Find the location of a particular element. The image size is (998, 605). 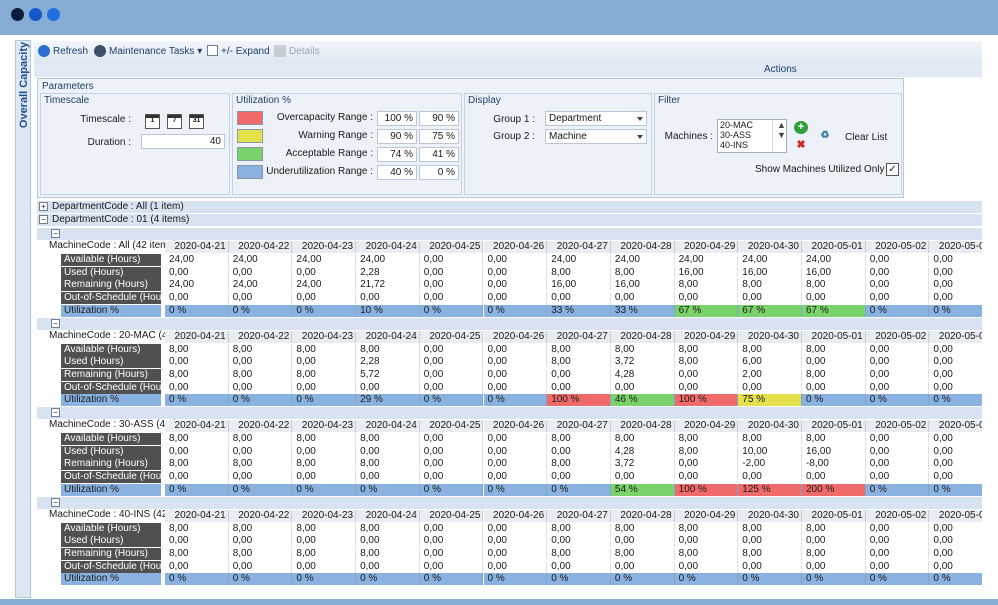

window-maximize-dot is located at coordinates (53, 14).